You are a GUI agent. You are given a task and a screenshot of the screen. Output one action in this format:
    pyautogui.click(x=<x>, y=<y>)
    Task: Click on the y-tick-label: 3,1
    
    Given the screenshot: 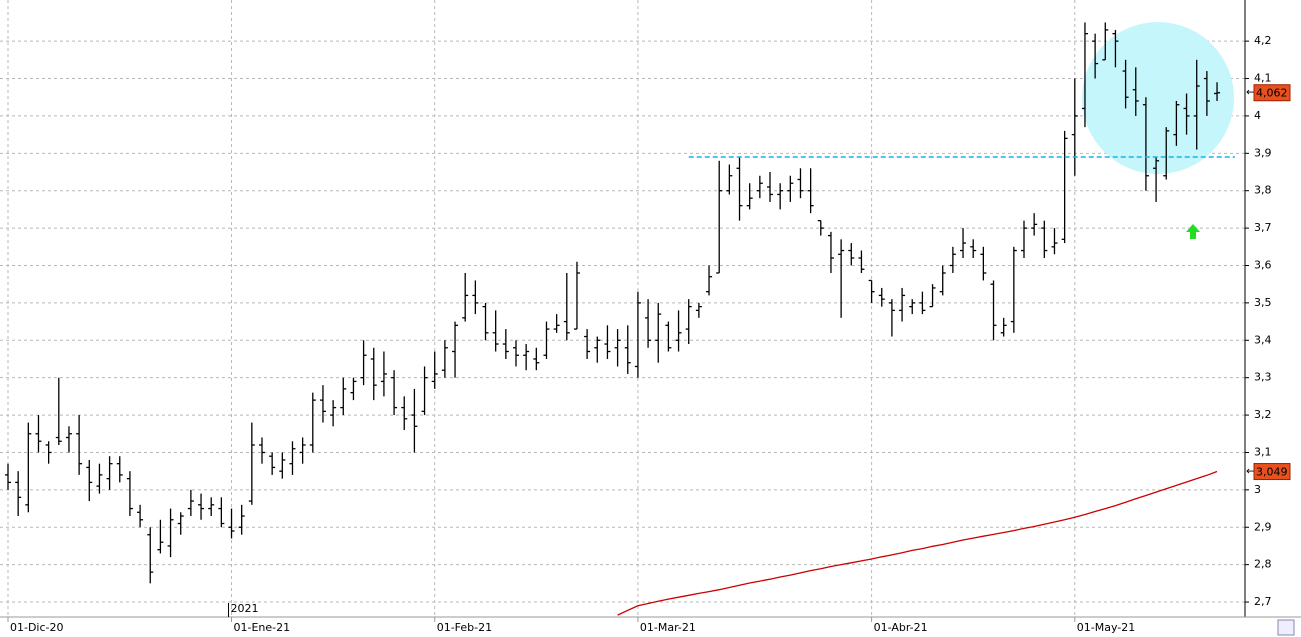 What is the action you would take?
    pyautogui.click(x=1263, y=451)
    